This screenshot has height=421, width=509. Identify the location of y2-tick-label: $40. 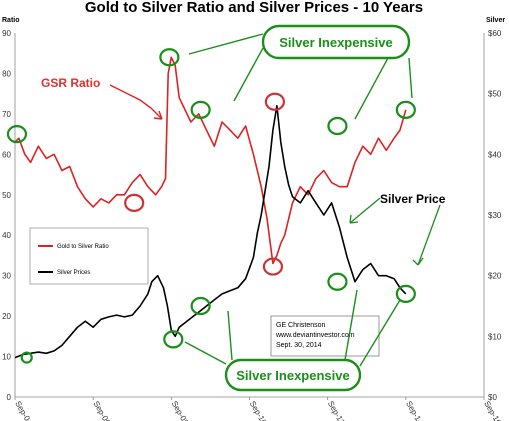
(495, 154).